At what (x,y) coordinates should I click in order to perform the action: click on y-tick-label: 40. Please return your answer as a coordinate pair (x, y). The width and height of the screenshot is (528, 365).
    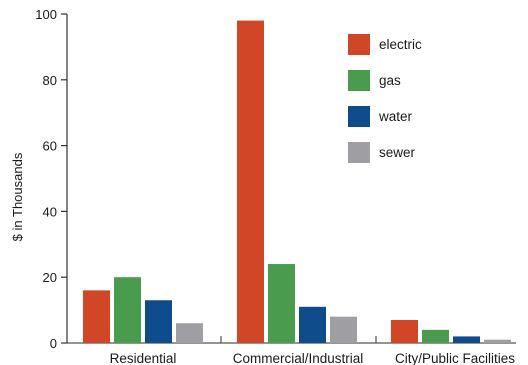
    Looking at the image, I should click on (50, 211).